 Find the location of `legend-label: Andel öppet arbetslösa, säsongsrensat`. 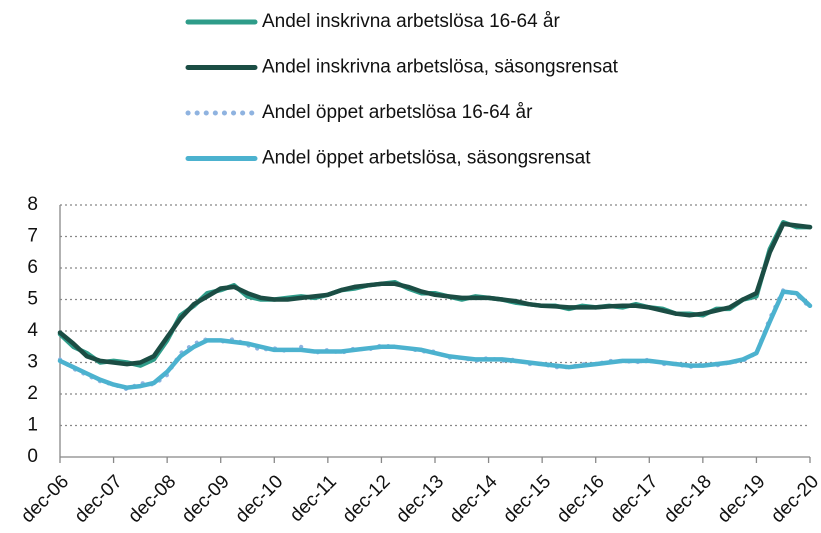

legend-label: Andel öppet arbetslösa, säsongsrensat is located at coordinates (426, 158).